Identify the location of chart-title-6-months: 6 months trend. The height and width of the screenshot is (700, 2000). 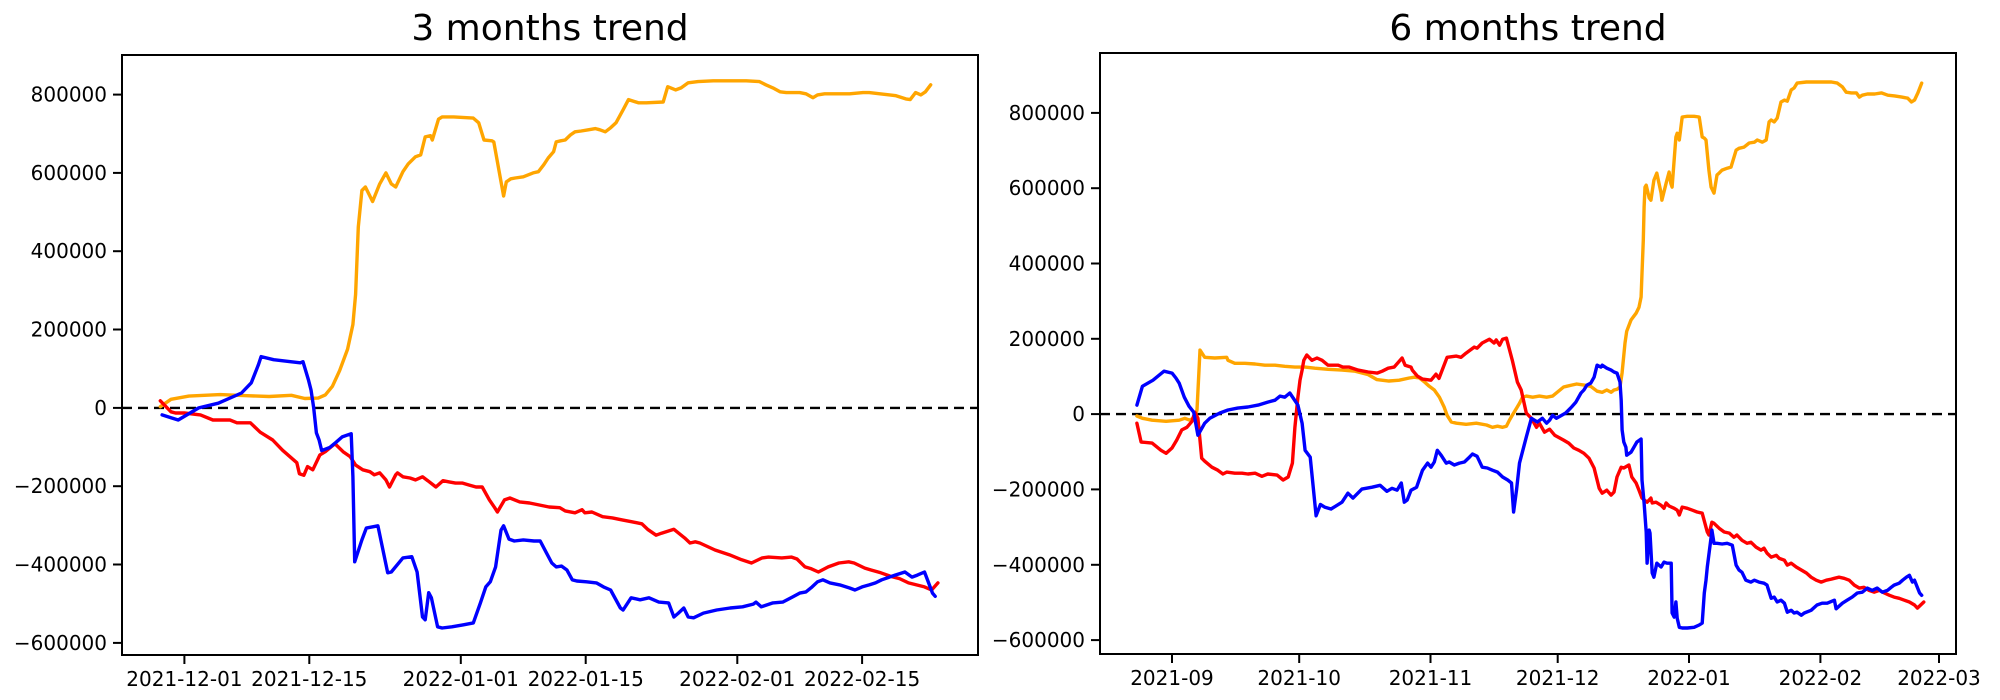
(1528, 28).